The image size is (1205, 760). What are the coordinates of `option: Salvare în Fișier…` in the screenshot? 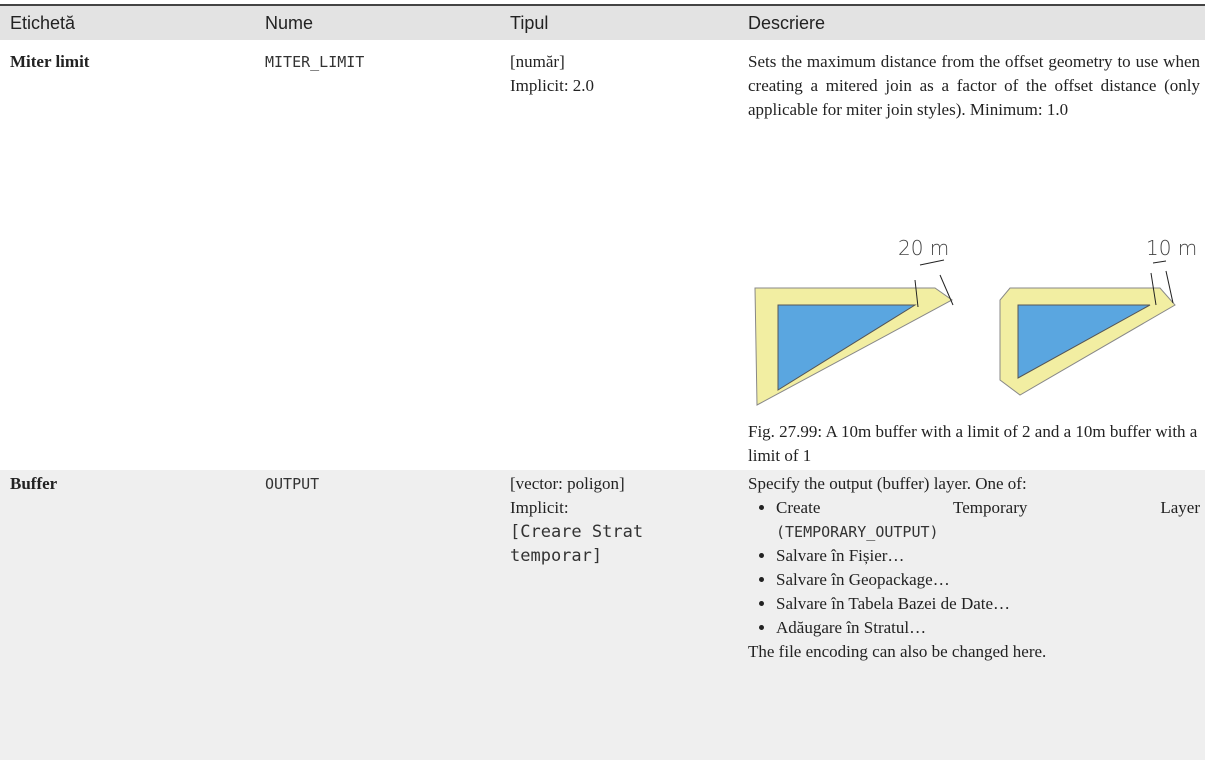 It's located at (988, 556).